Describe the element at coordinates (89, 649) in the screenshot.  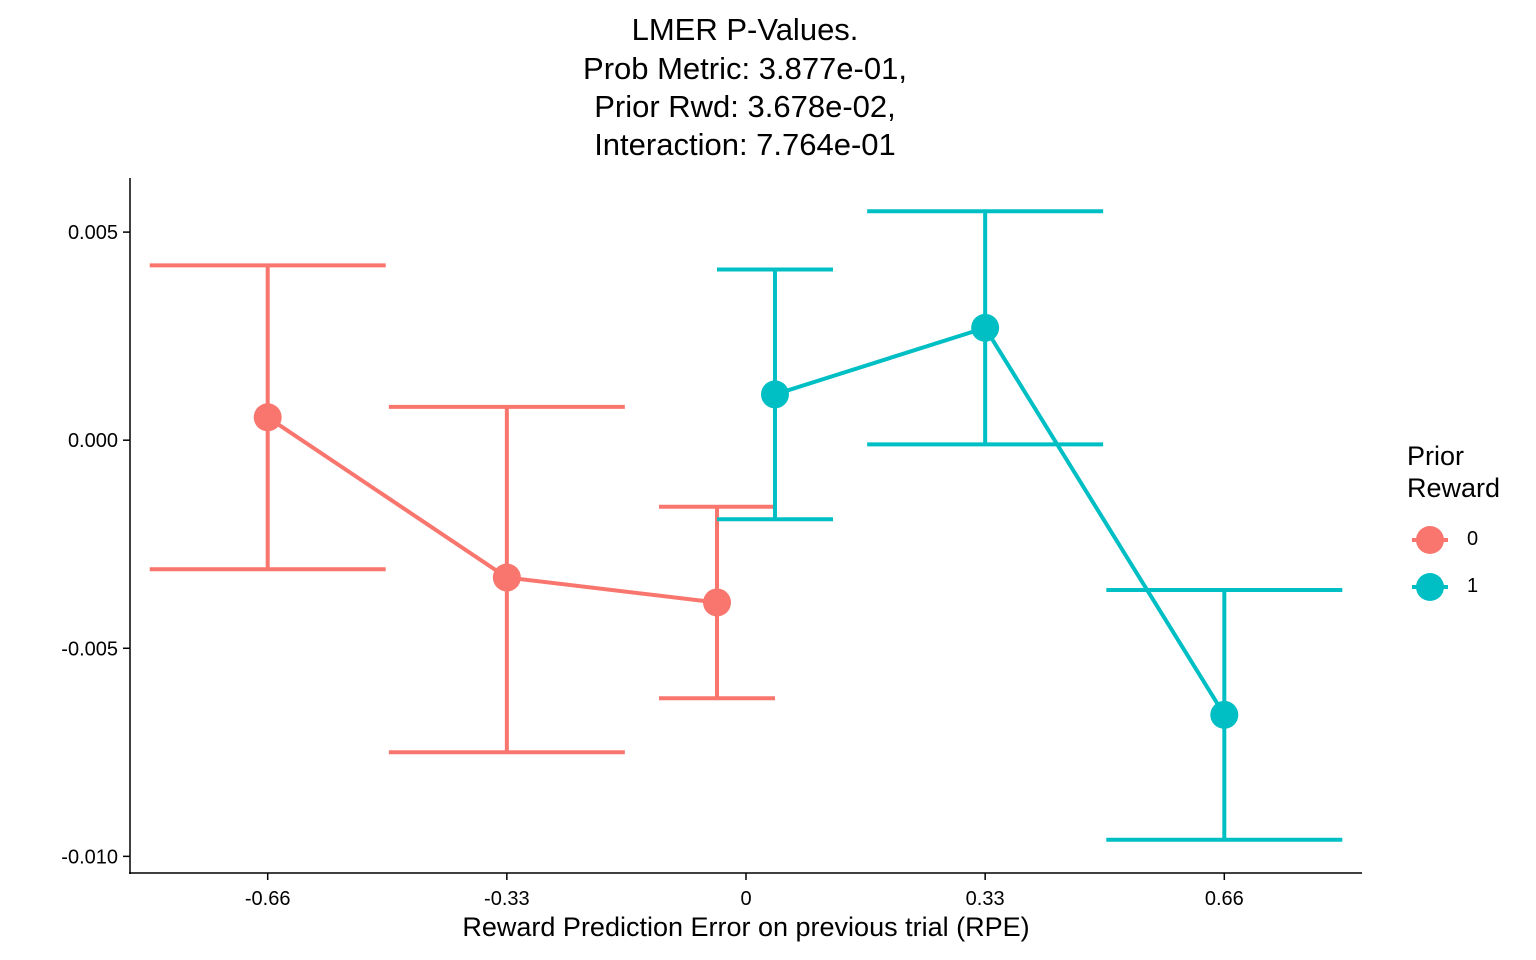
I see `y-tick-label-2: -0.005` at that location.